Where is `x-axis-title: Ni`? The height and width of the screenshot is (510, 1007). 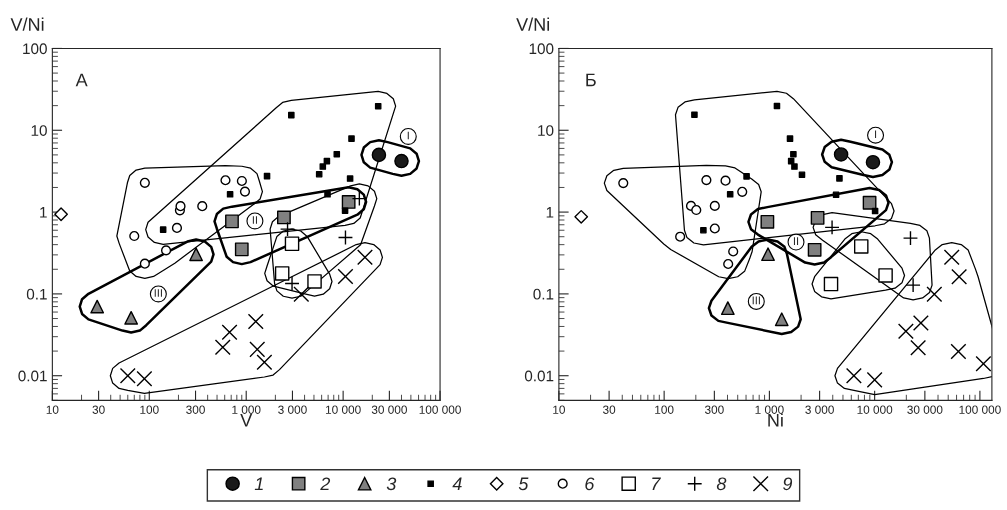 x-axis-title: Ni is located at coordinates (775, 420).